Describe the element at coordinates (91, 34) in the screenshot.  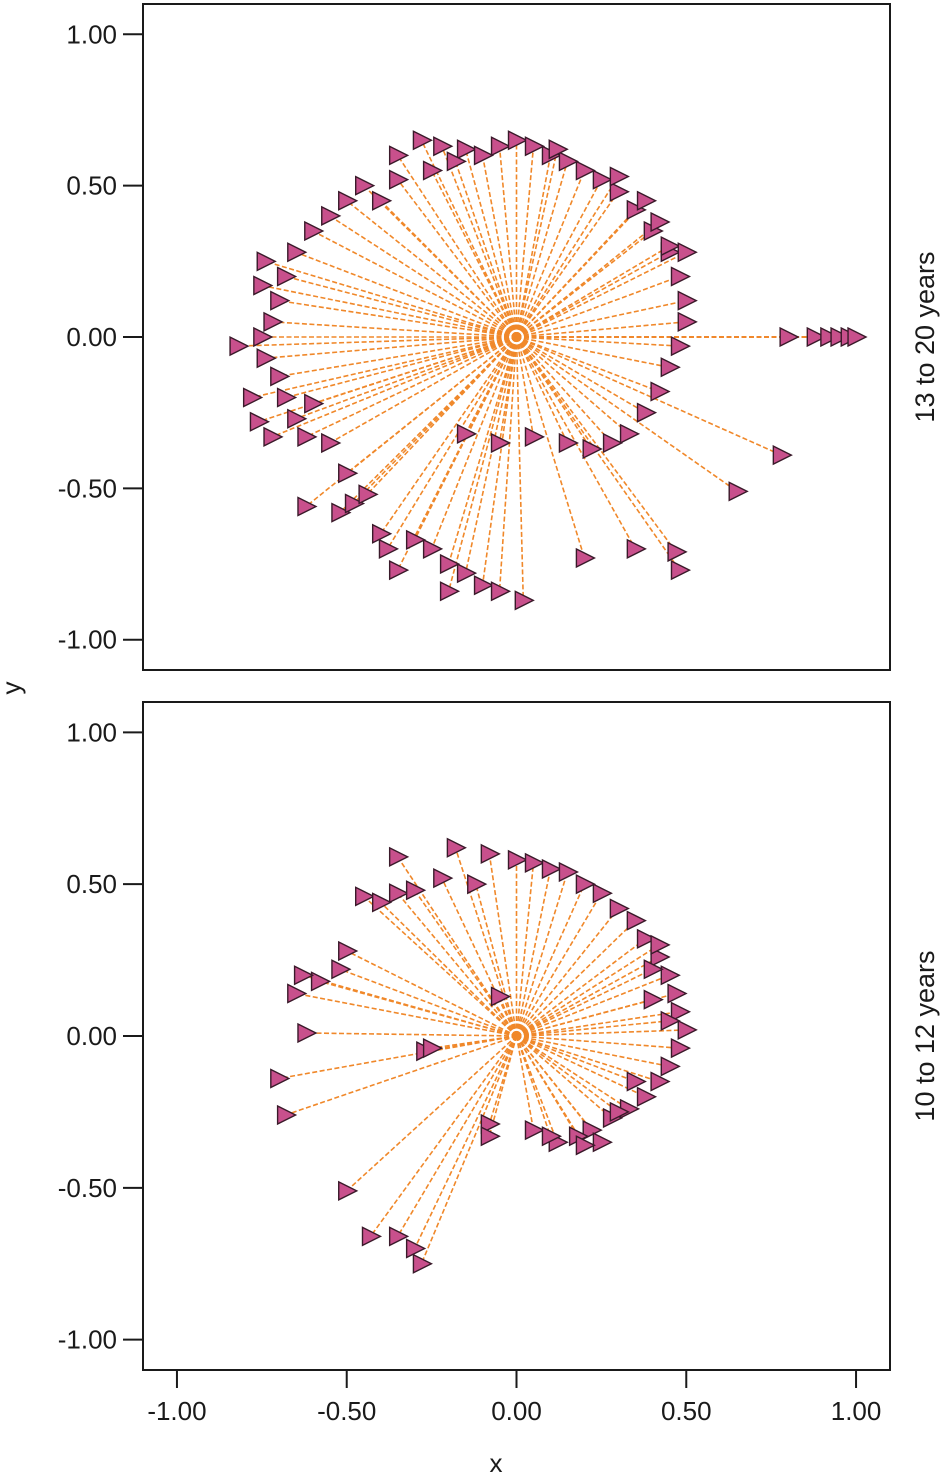
I see `y-tick-label: 1.00` at that location.